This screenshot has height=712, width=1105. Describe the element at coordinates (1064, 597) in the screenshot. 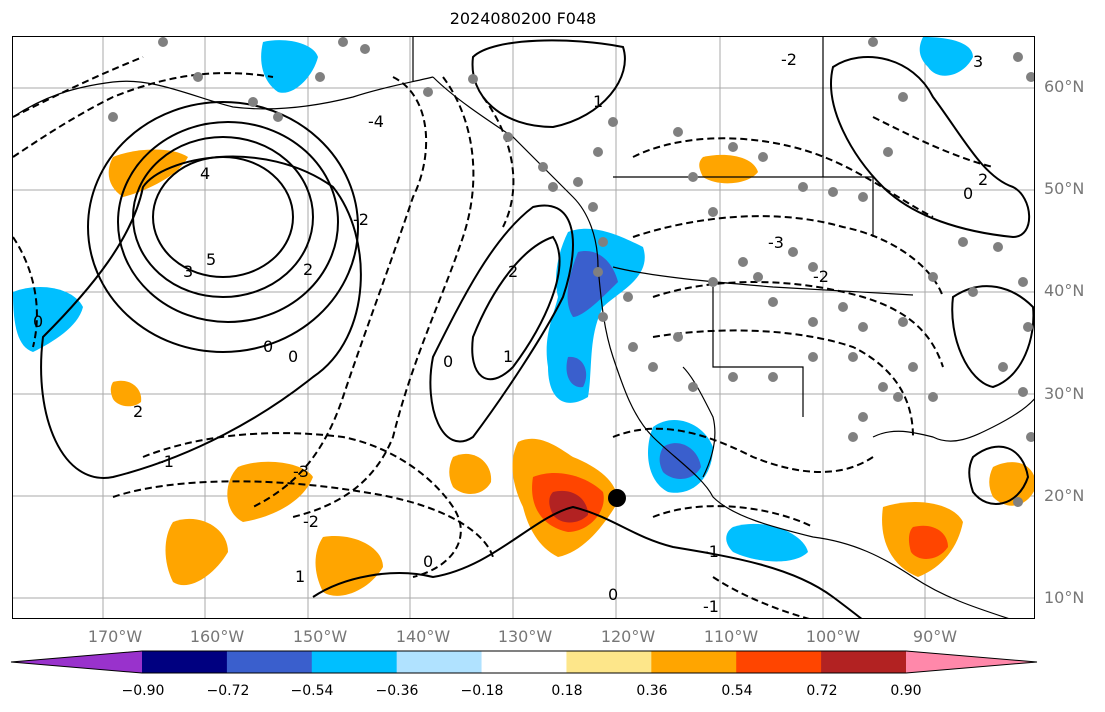

I see `lat-label: 10°N` at that location.